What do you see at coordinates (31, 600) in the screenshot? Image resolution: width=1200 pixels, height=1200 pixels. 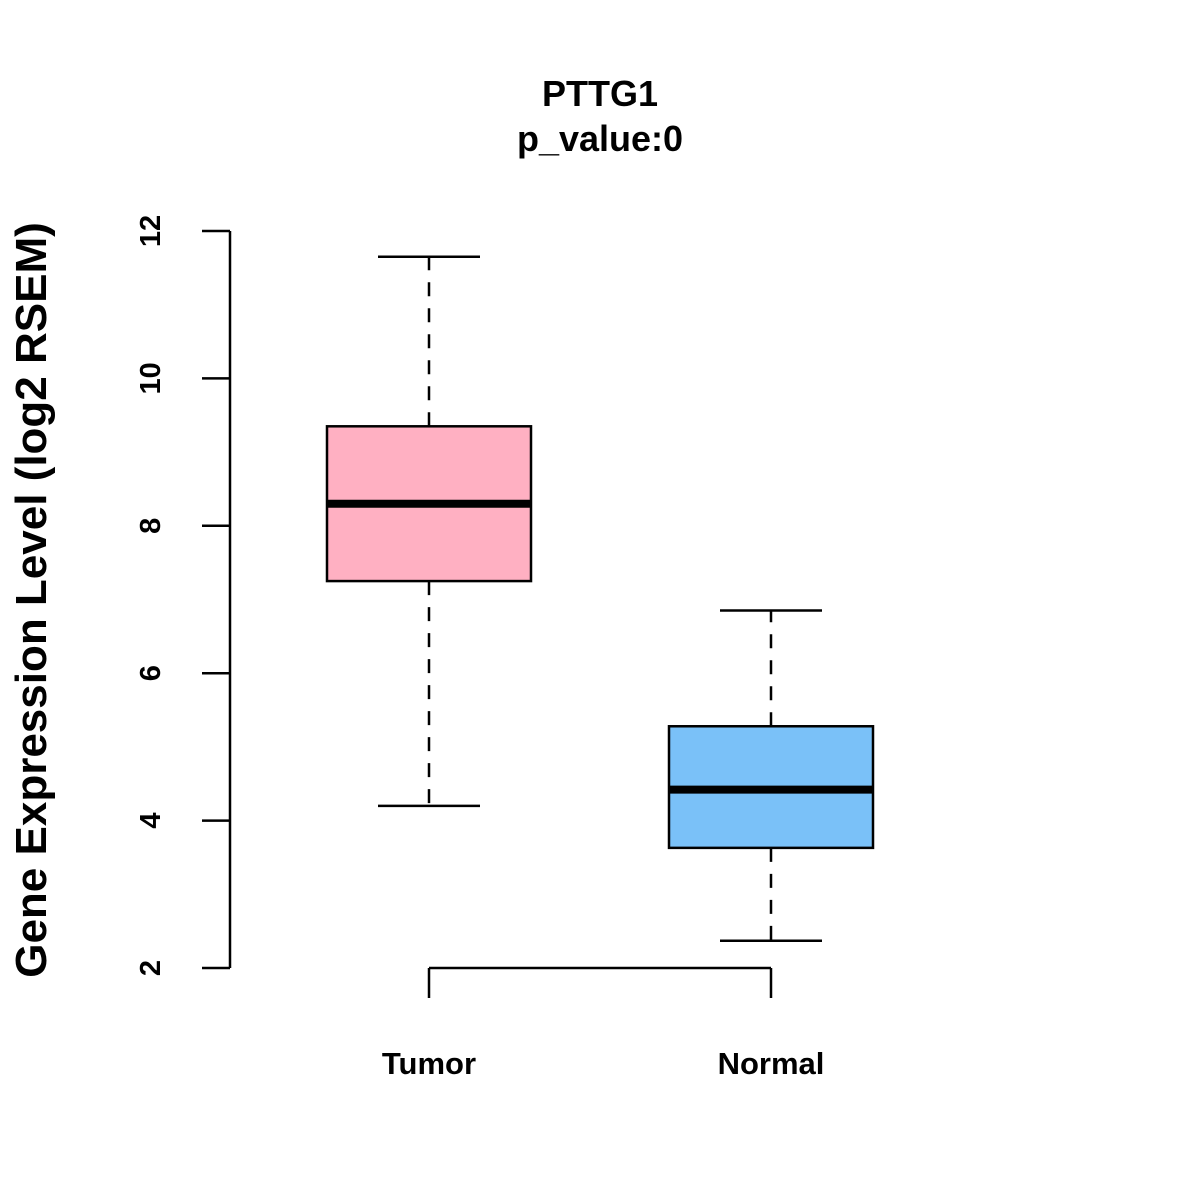 I see `y-axis-label: Gene Expression Level (log2 RSEM)` at bounding box center [31, 600].